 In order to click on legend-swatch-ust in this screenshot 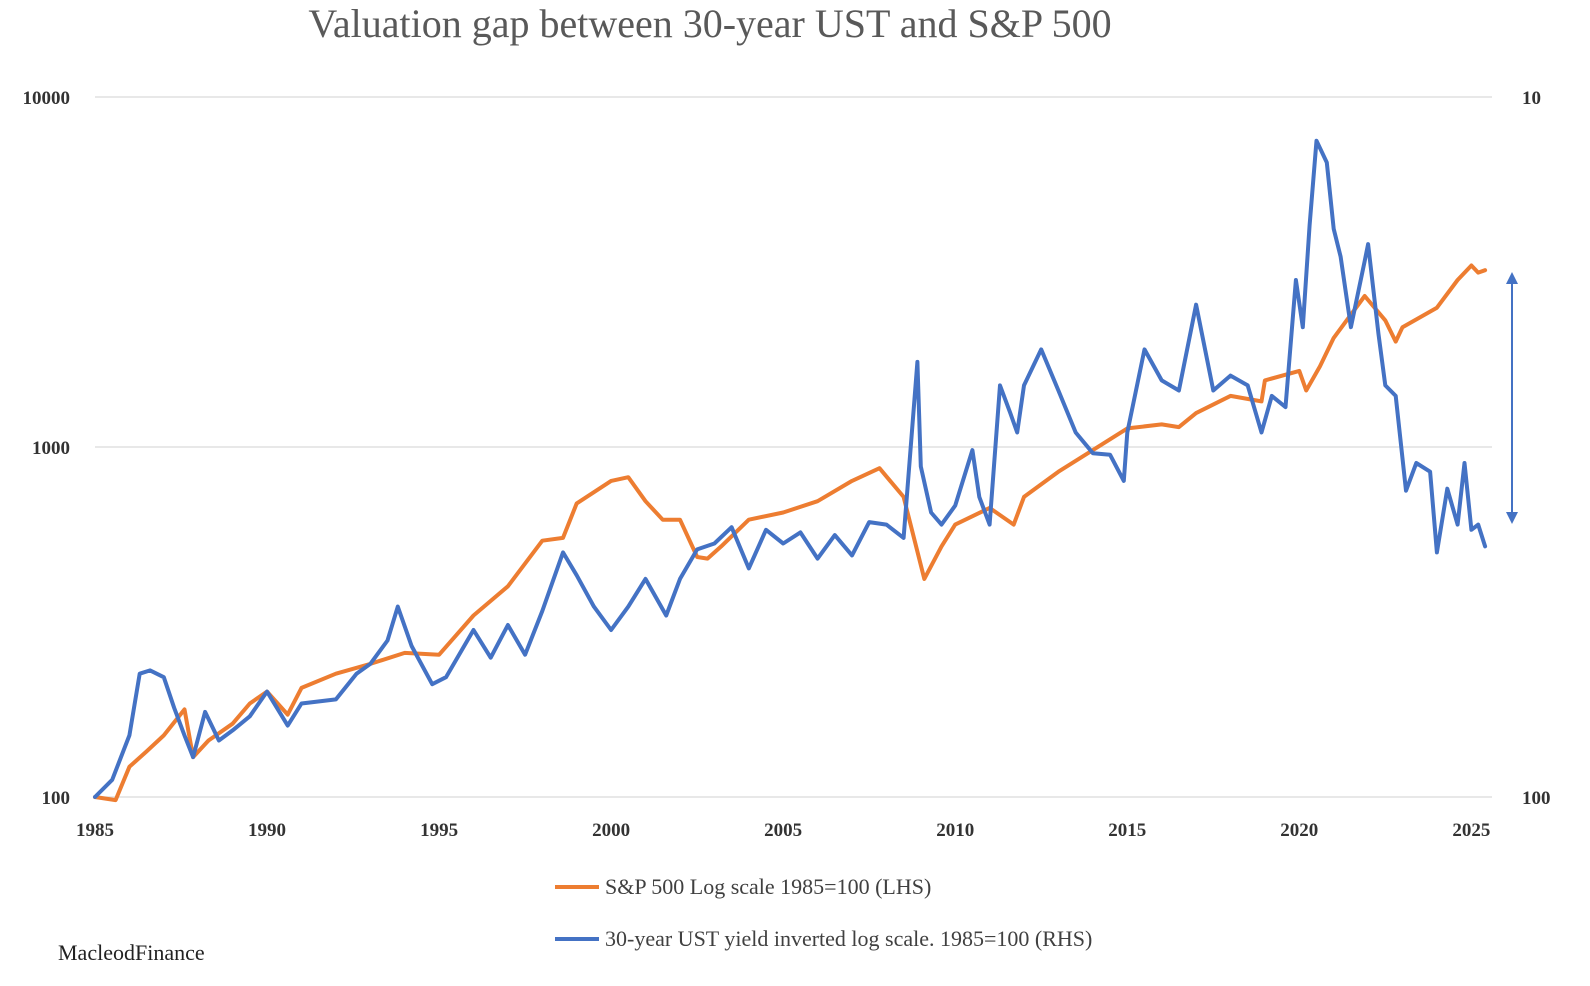, I will do `click(577, 938)`.